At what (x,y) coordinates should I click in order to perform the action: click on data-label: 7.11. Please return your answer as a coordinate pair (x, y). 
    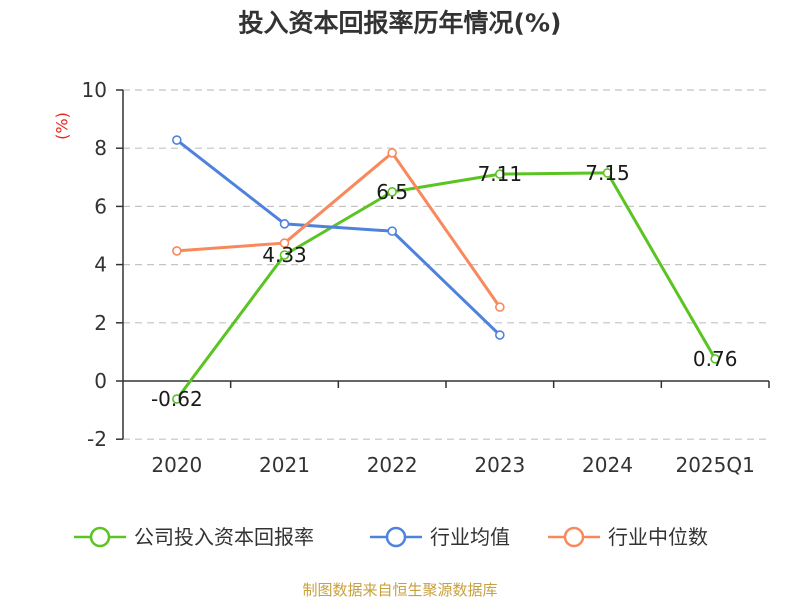
    Looking at the image, I should click on (500, 174).